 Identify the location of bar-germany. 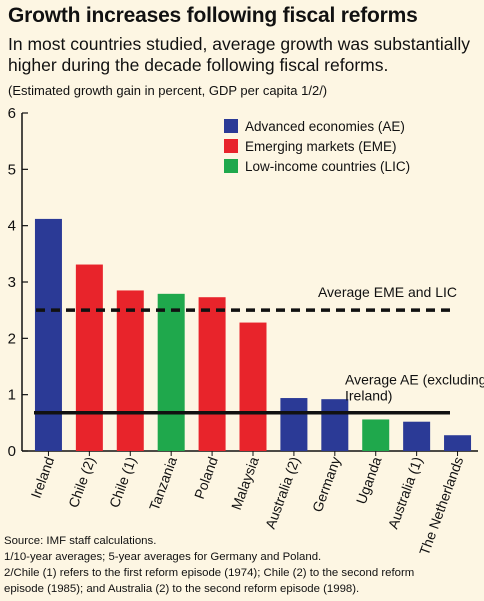
(335, 425).